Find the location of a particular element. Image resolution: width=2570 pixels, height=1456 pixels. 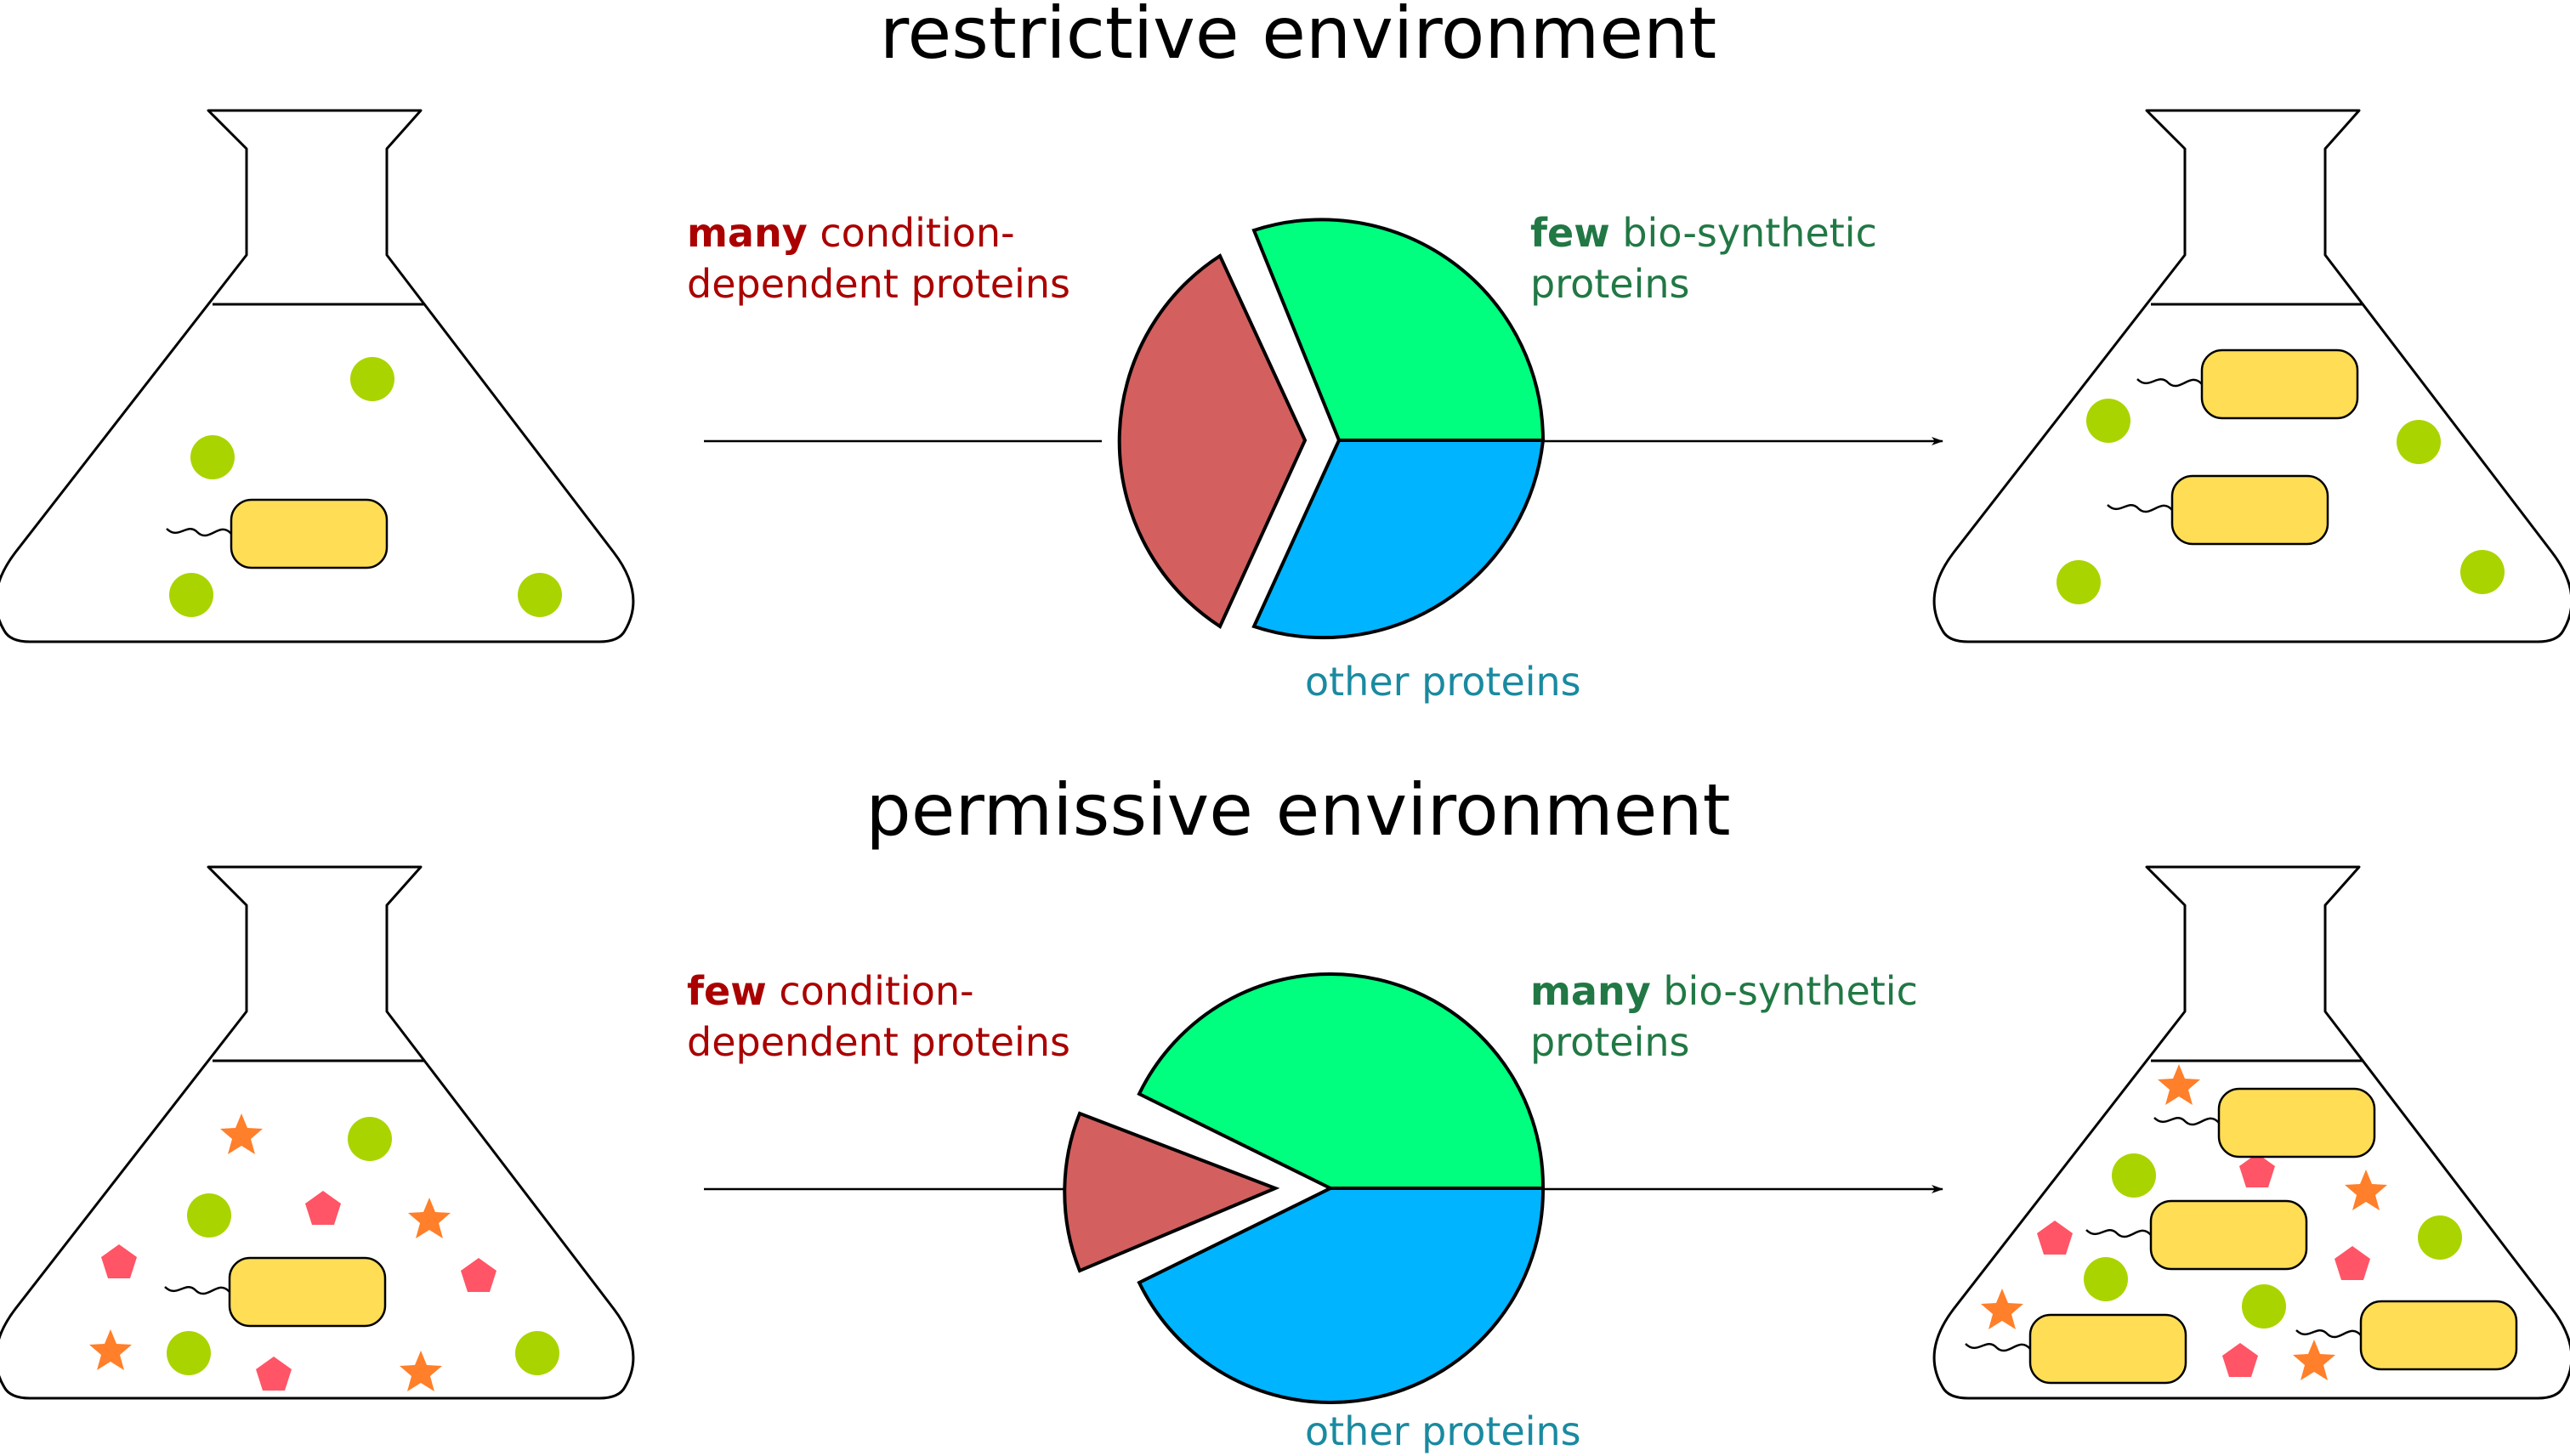

label-condition-dependent-permissive: few condition- is located at coordinates (830, 991).